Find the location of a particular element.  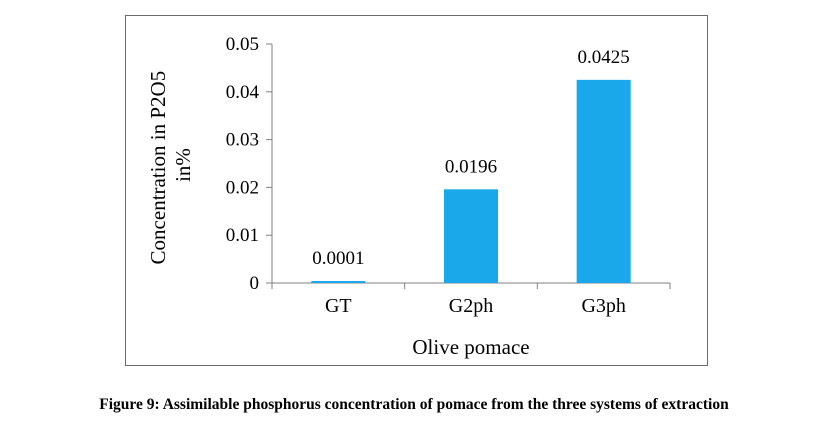

x-axis: GT G2ph G3ph is located at coordinates (471, 299).